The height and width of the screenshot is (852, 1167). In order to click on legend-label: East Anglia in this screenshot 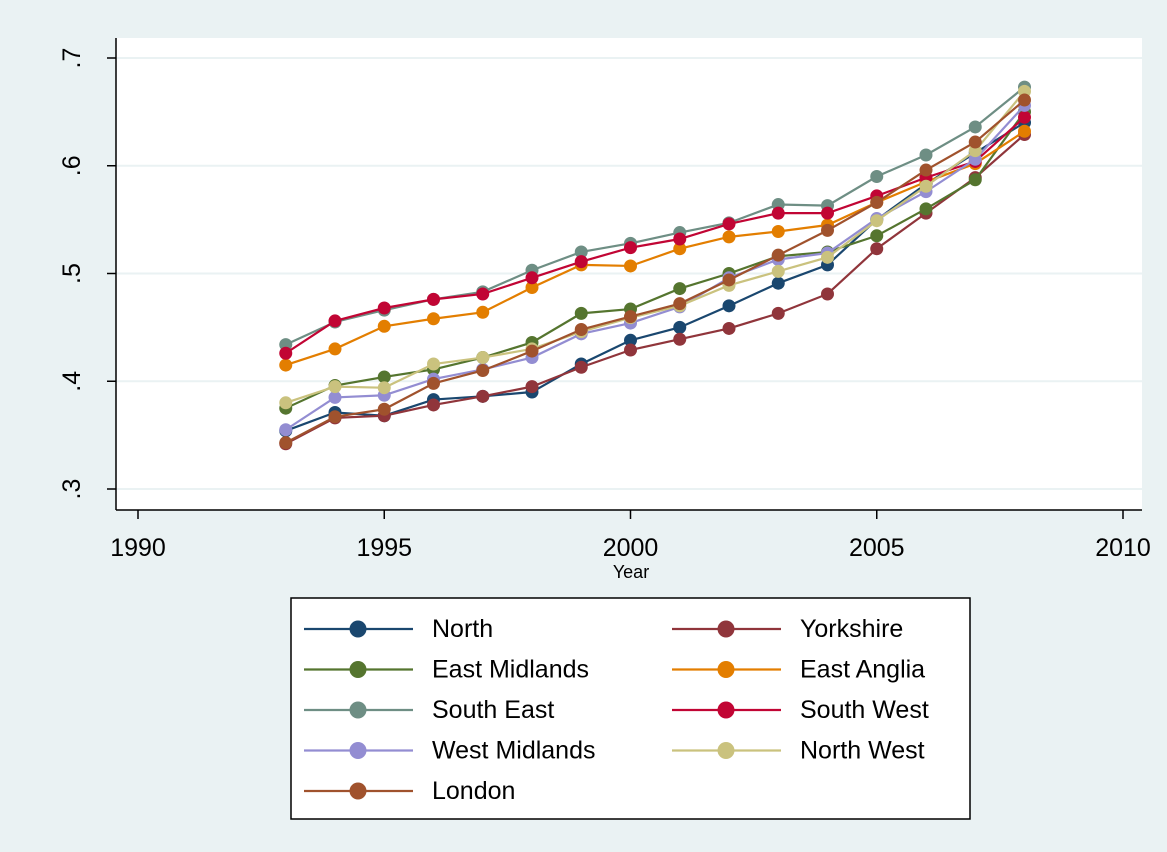, I will do `click(862, 670)`.